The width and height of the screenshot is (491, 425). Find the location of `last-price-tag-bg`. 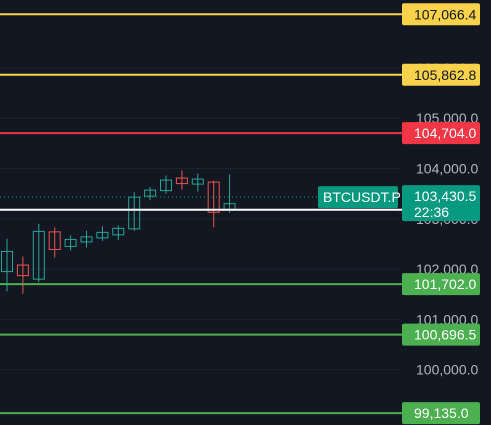

last-price-tag-bg is located at coordinates (441, 203).